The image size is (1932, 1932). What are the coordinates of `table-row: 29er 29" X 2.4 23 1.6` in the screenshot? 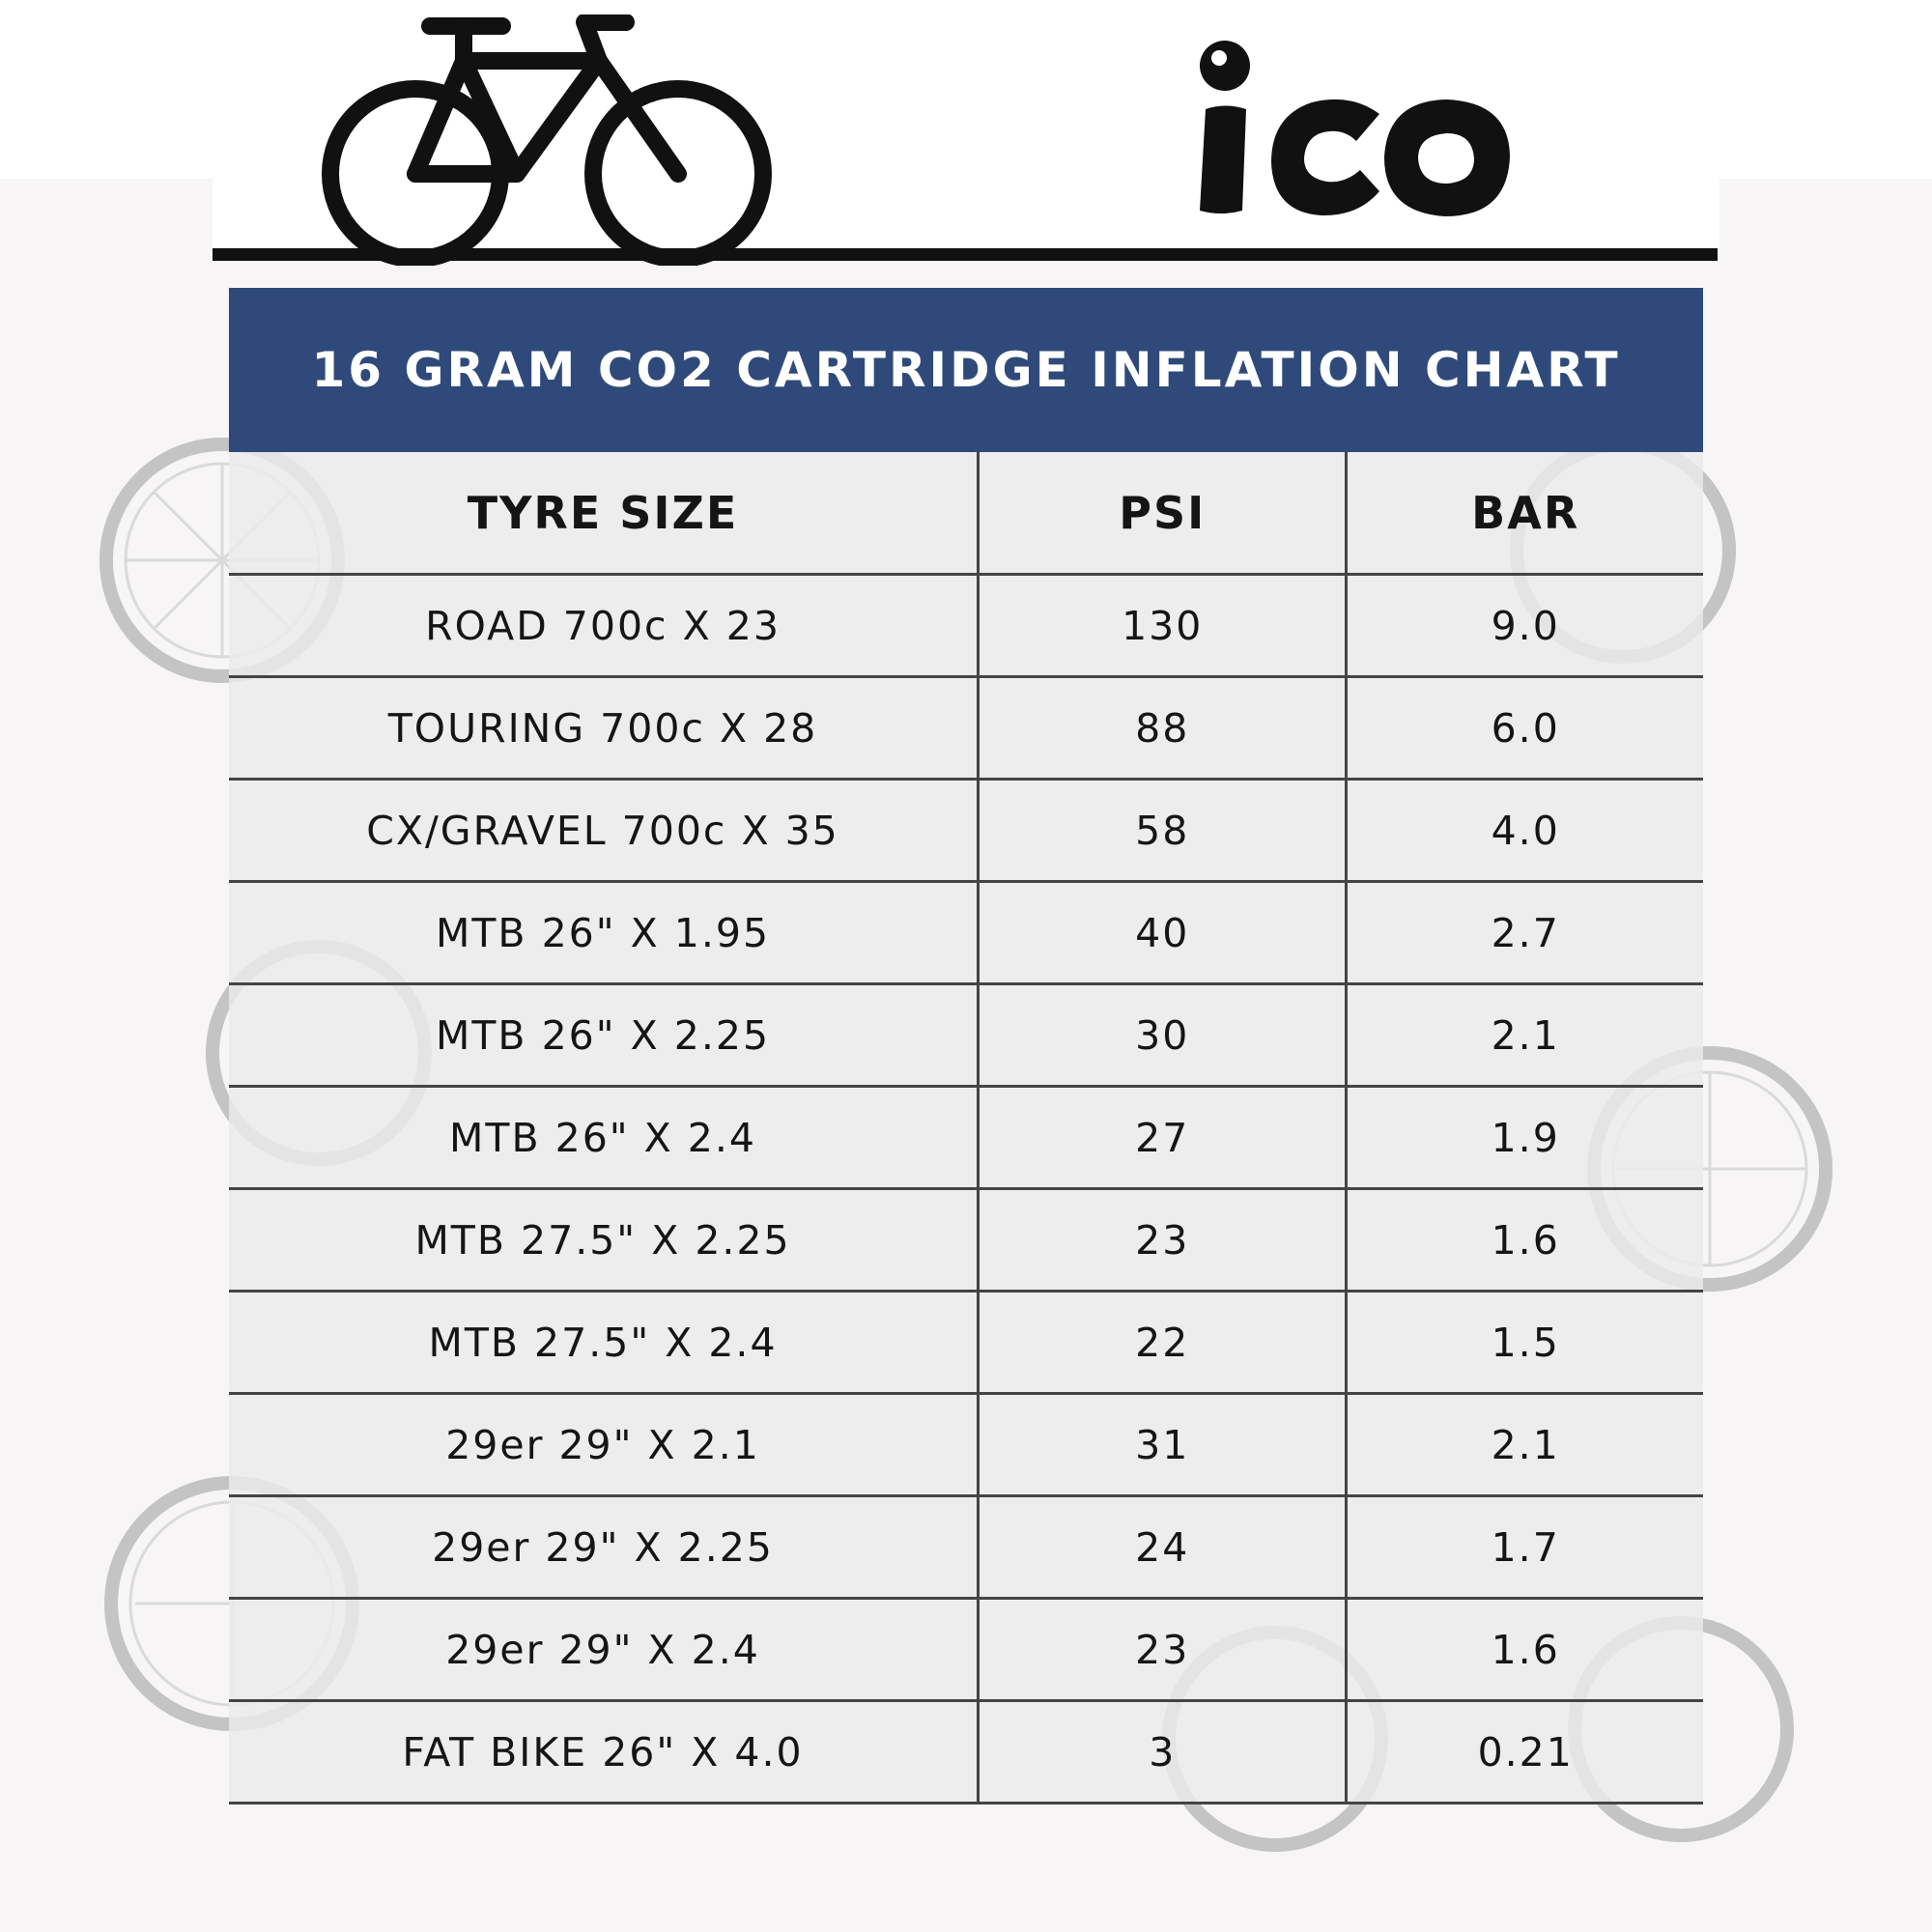 It's located at (966, 1650).